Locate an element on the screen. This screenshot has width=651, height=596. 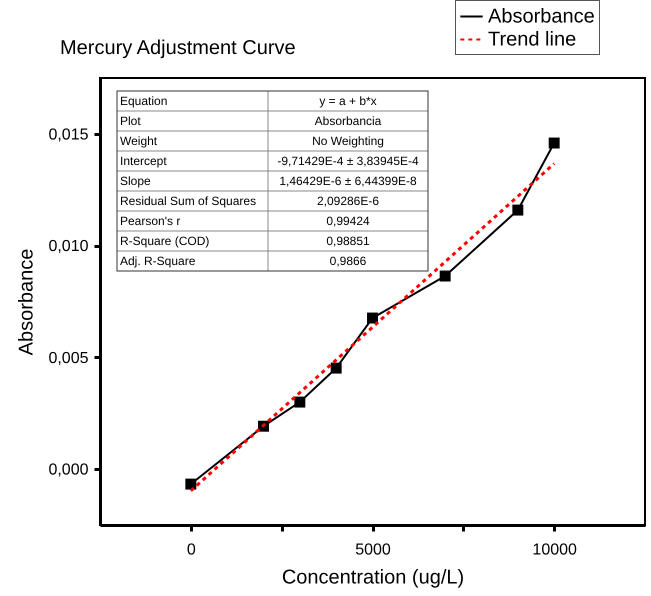
y-tick-label: 0,000 is located at coordinates (68, 470).